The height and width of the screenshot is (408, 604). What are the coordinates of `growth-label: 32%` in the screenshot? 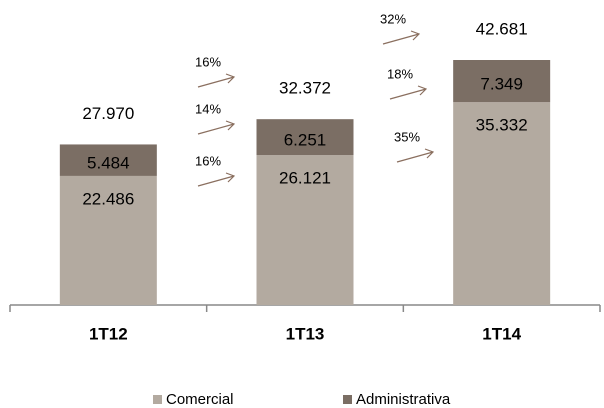 It's located at (393, 18).